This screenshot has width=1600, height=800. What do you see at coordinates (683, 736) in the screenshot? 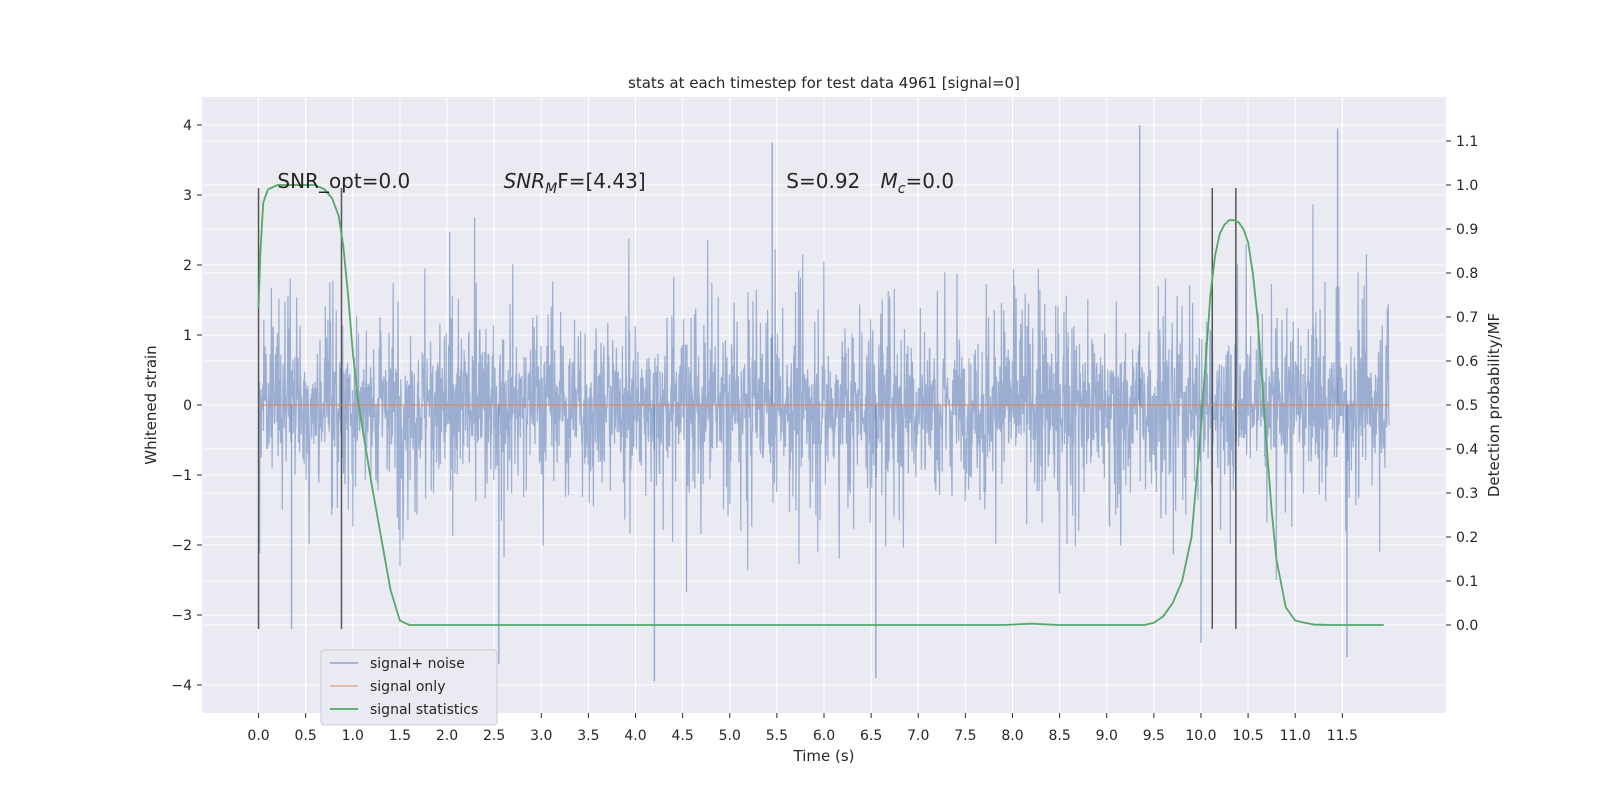
I see `x-tick-label-9: 4.5` at bounding box center [683, 736].